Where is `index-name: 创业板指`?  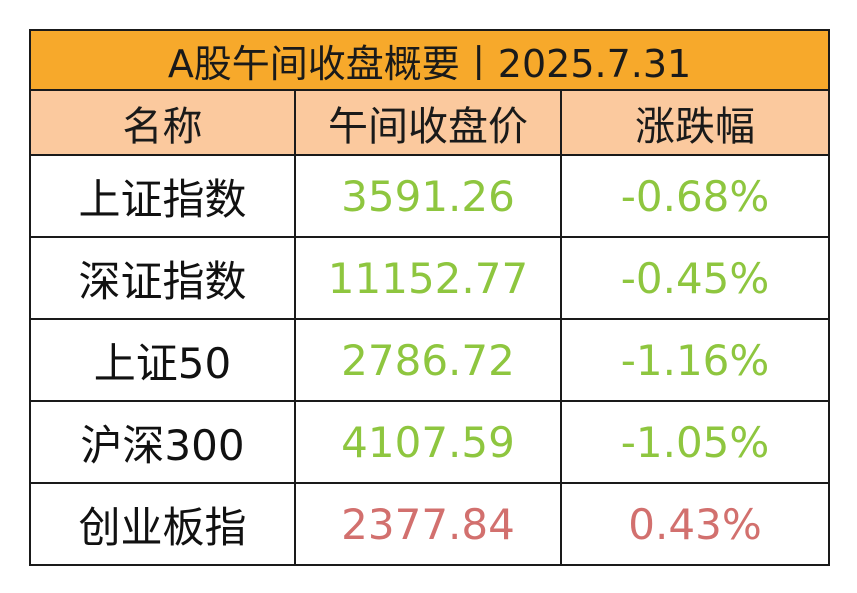
index-name: 创业板指 is located at coordinates (162, 524).